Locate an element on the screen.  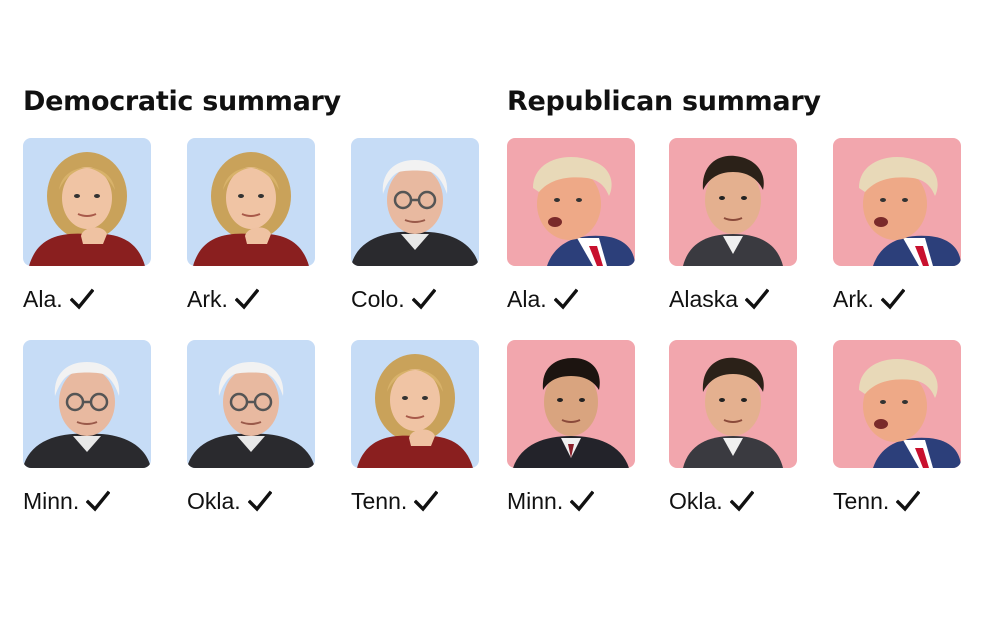
result-card: Colo. is located at coordinates (415, 225).